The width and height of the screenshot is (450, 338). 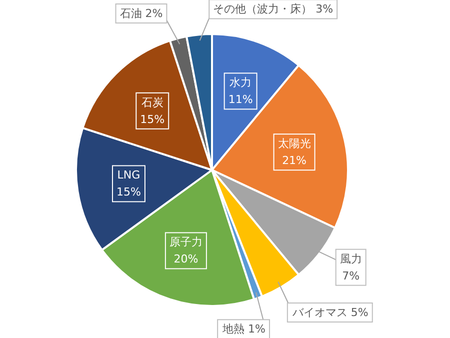 I want to click on slice-label: LNG, so click(x=128, y=175).